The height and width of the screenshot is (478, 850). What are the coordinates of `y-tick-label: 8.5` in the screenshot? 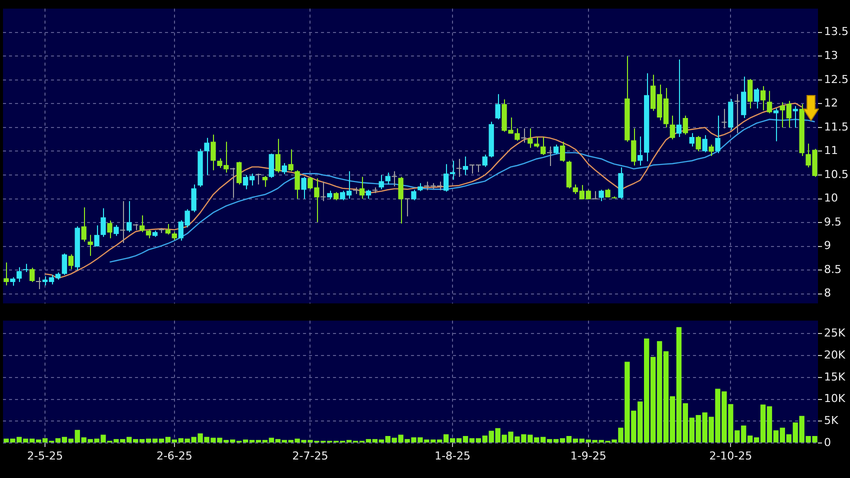 It's located at (833, 269).